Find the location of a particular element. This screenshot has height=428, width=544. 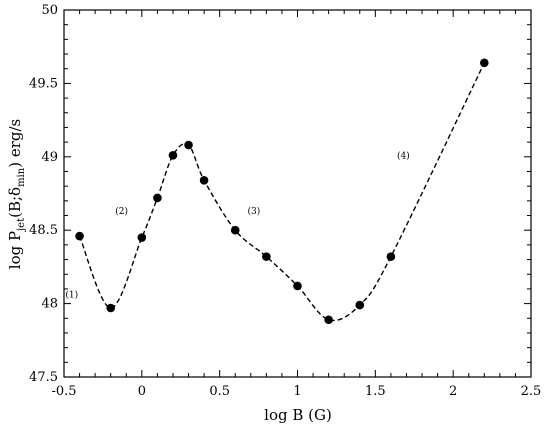

y-tick-label: 50 is located at coordinates (49, 10).